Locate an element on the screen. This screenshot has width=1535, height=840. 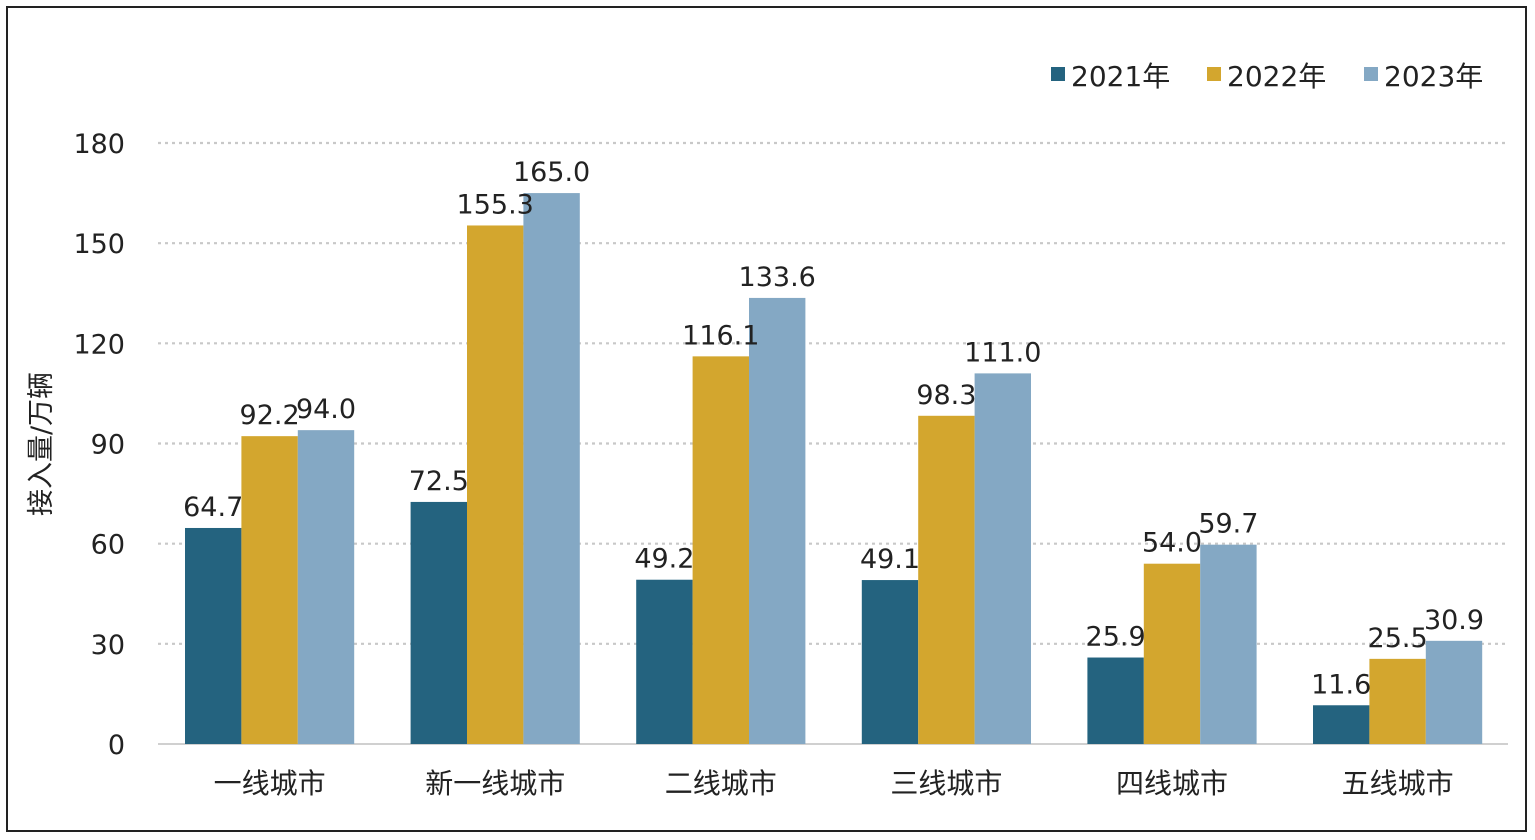
legend-label: 2022年 is located at coordinates (1276, 76).